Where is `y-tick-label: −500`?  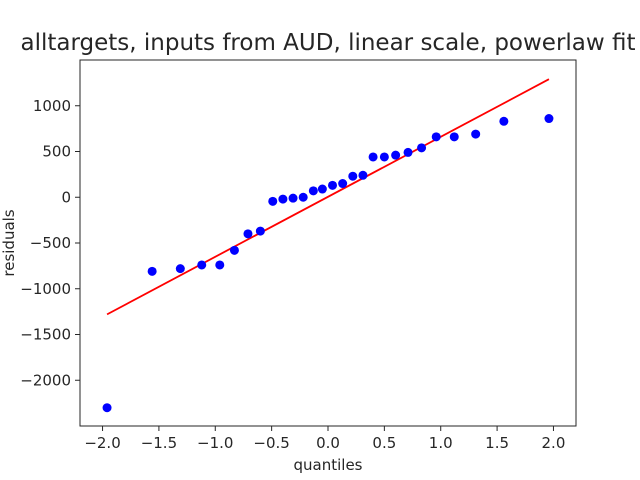
y-tick-label: −500 is located at coordinates (50, 243).